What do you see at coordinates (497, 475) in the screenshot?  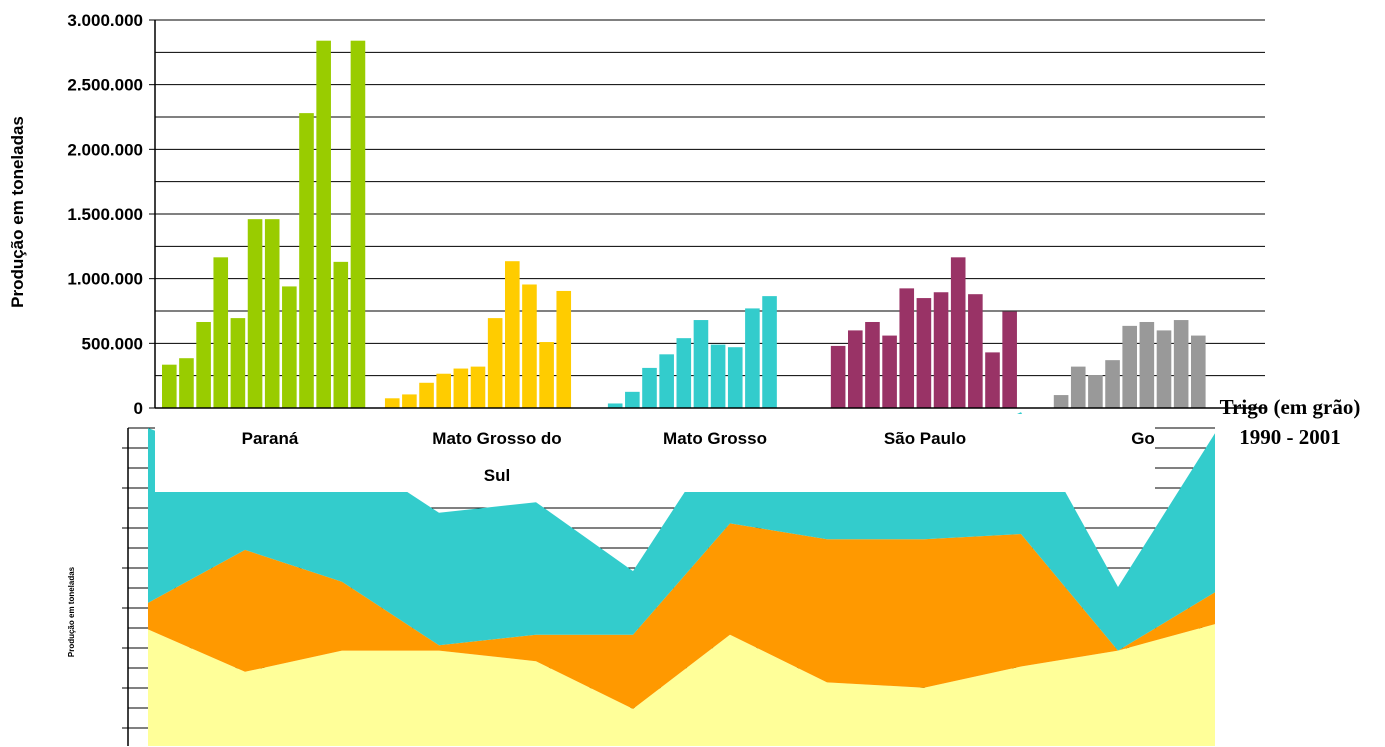 I see `bar-category-label: Sul` at bounding box center [497, 475].